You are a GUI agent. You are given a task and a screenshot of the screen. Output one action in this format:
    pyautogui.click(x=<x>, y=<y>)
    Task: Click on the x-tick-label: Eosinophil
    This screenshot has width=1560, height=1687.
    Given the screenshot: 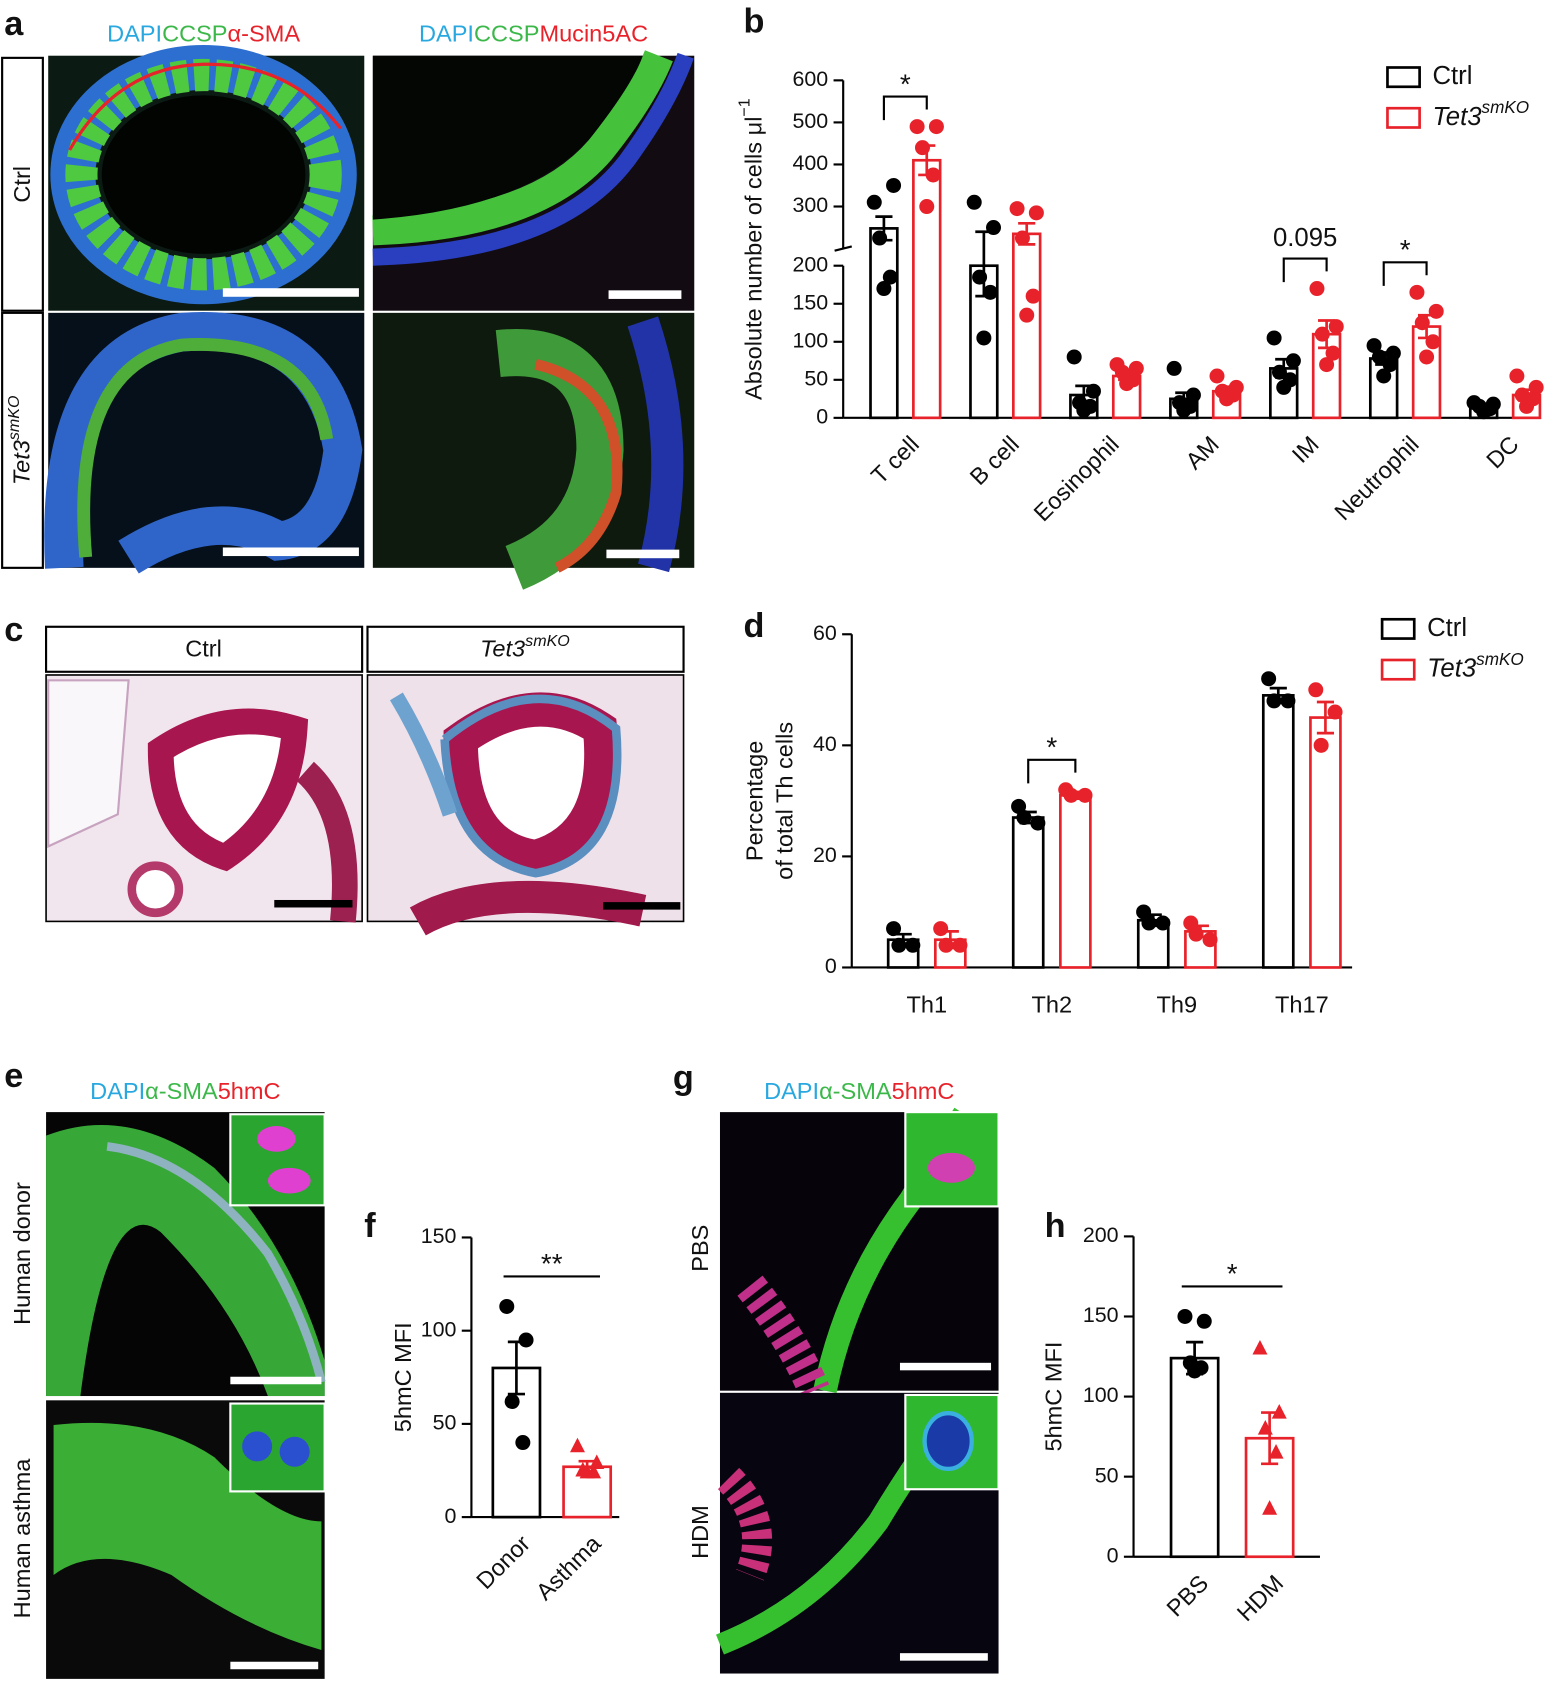 What is the action you would take?
    pyautogui.click(x=1076, y=478)
    